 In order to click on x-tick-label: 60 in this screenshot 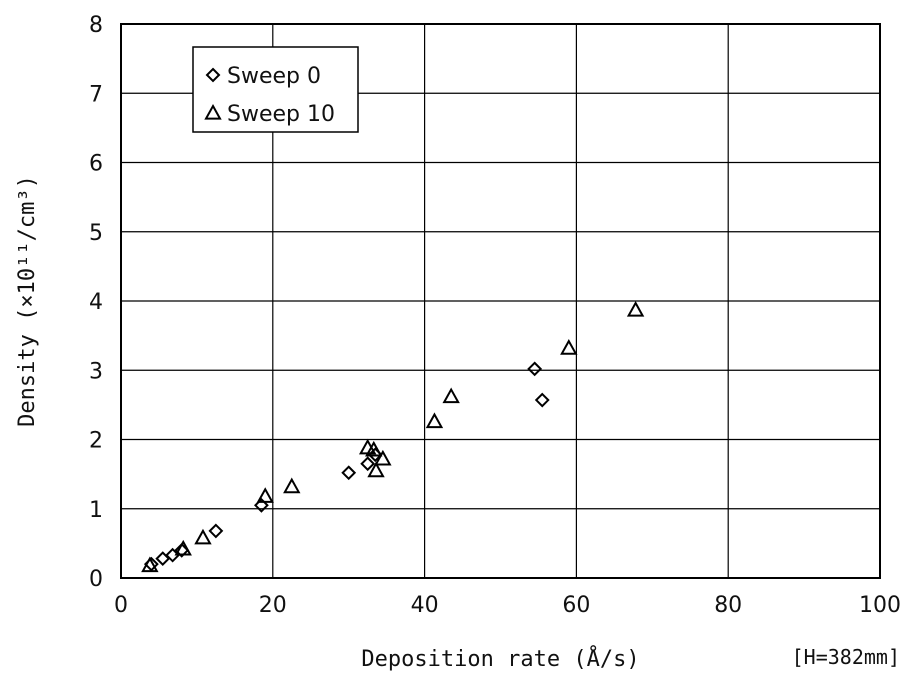, I will do `click(576, 605)`.